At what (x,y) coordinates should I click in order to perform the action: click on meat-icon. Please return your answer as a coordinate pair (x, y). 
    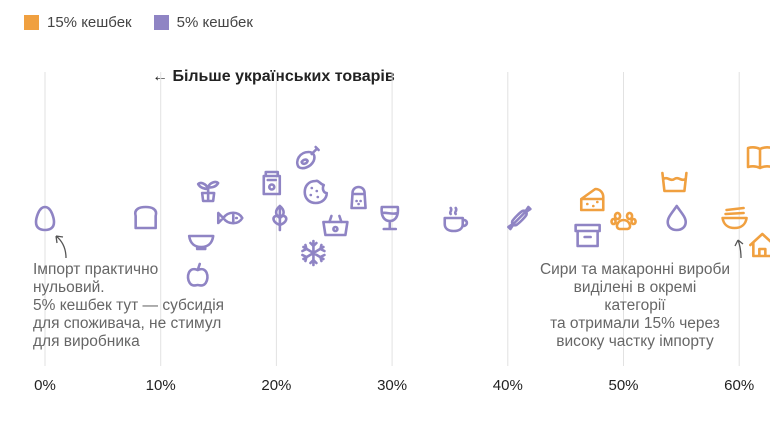
    Looking at the image, I should click on (307, 157).